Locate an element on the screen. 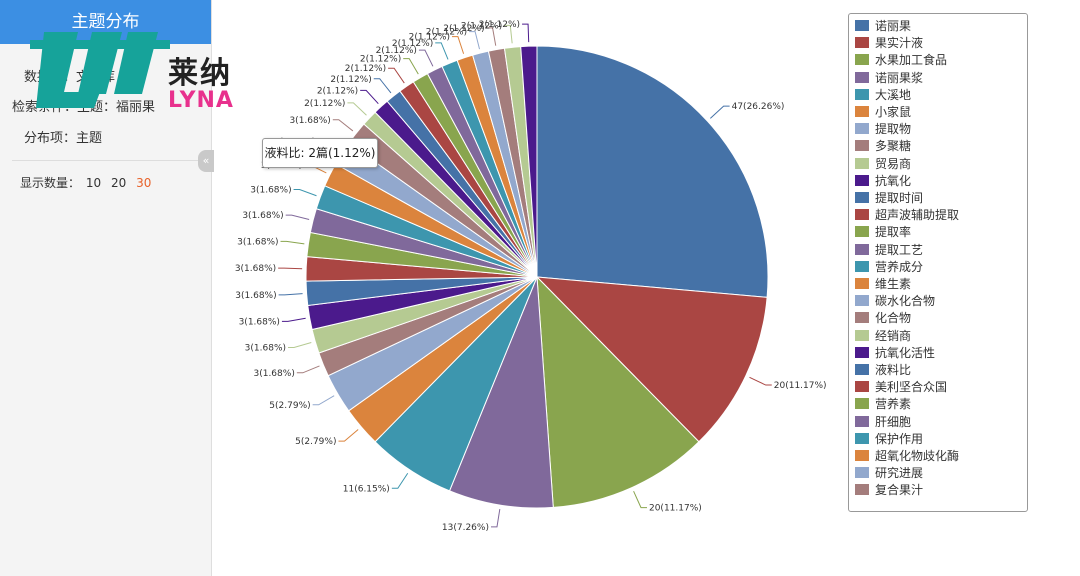 This screenshot has width=1080, height=576. legend-item-21: 美利坚合众国 is located at coordinates (901, 387).